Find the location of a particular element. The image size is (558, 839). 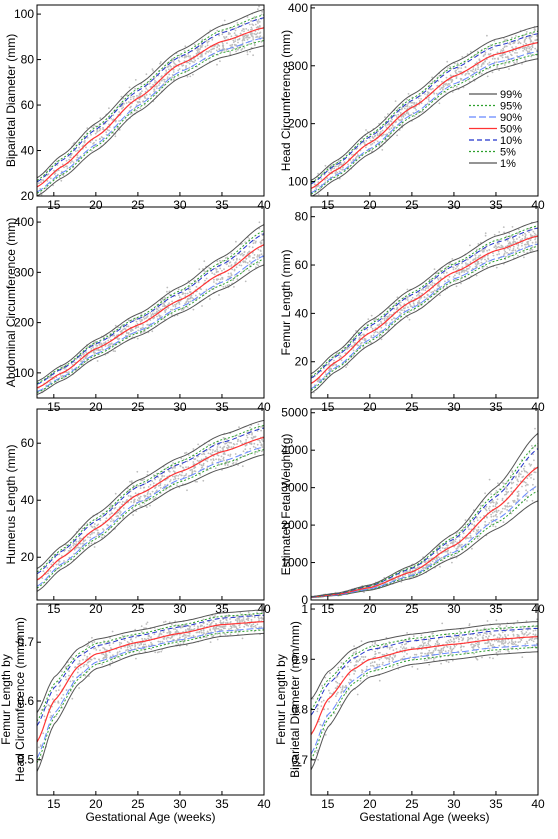

plot-area is located at coordinates (150, 505).